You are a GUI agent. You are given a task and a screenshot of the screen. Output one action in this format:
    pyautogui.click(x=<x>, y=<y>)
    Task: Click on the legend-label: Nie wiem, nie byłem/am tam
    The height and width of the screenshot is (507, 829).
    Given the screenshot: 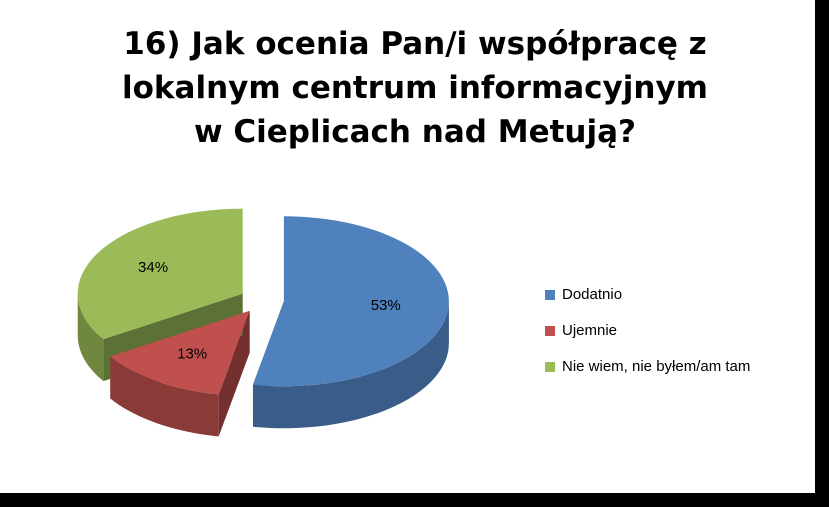 What is the action you would take?
    pyautogui.click(x=656, y=366)
    